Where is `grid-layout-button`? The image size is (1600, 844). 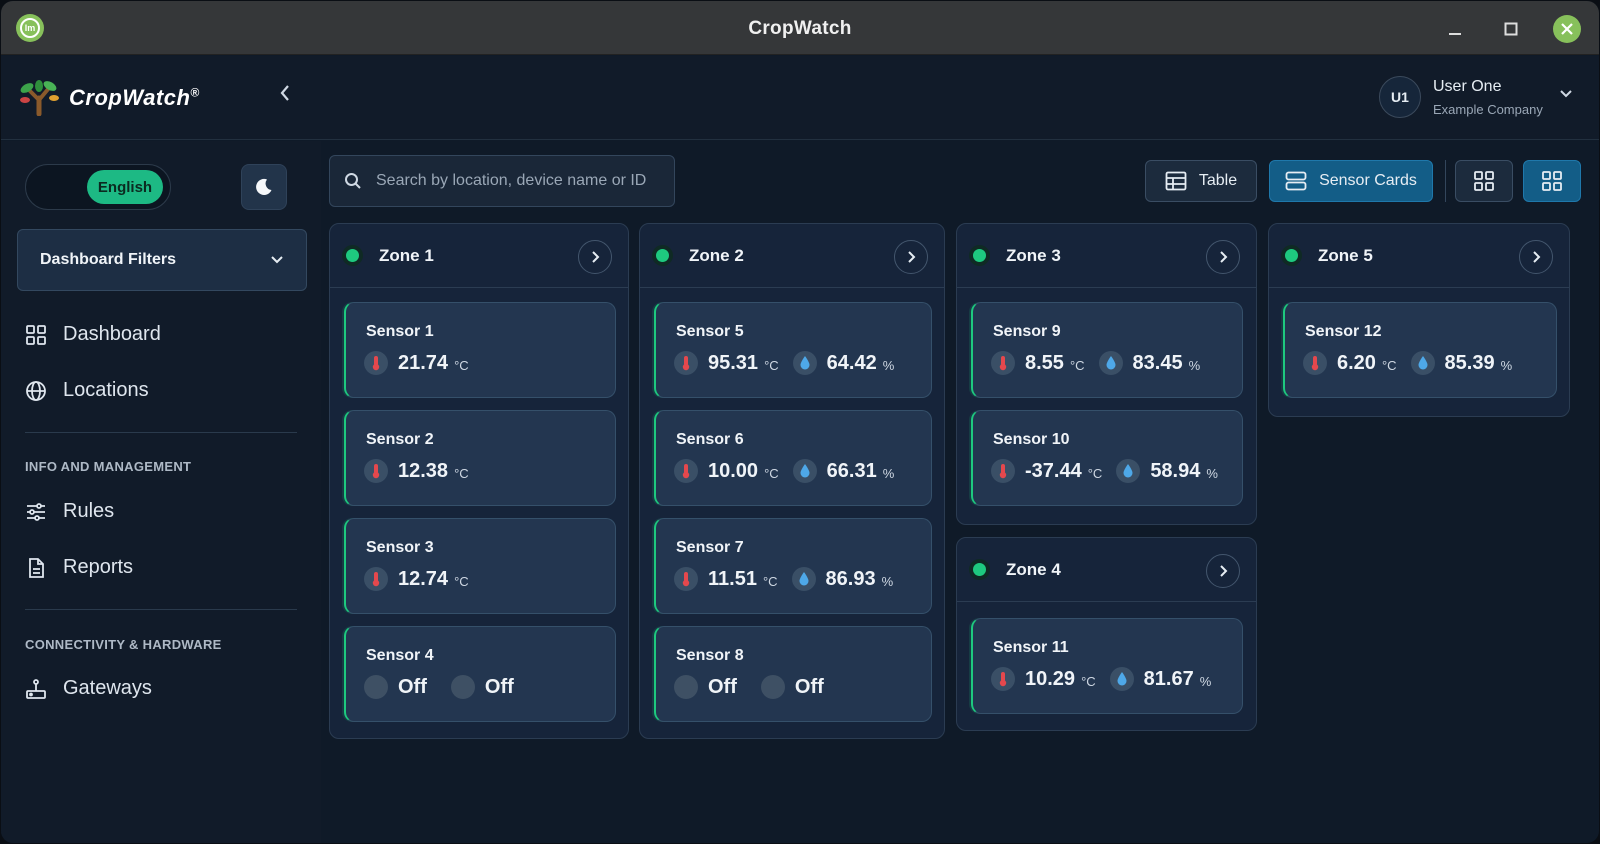 grid-layout-button is located at coordinates (1484, 181).